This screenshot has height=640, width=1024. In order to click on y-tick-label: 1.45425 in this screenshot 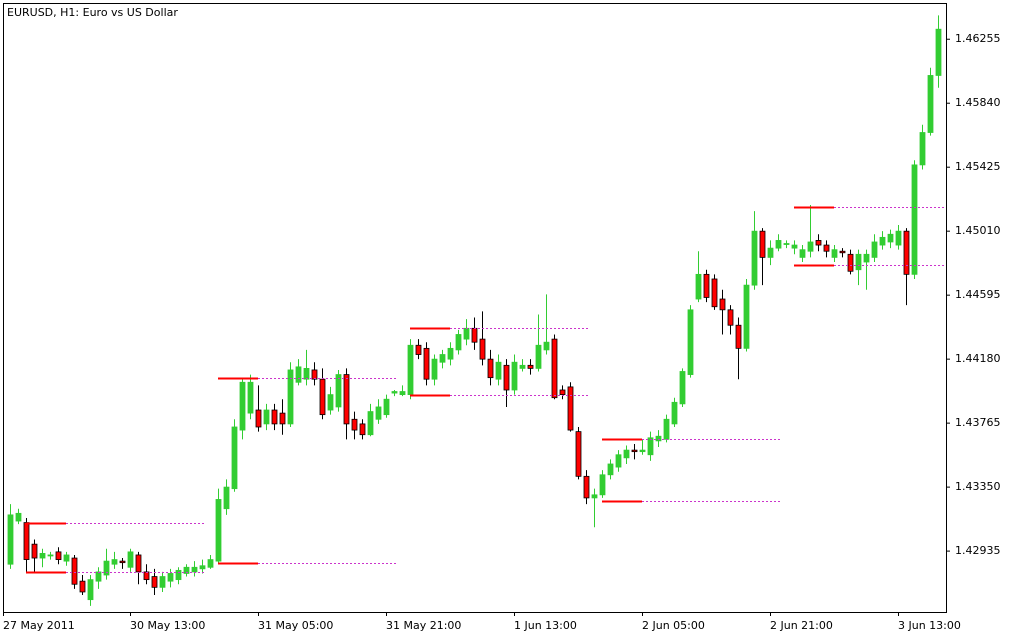, I will do `click(978, 166)`.